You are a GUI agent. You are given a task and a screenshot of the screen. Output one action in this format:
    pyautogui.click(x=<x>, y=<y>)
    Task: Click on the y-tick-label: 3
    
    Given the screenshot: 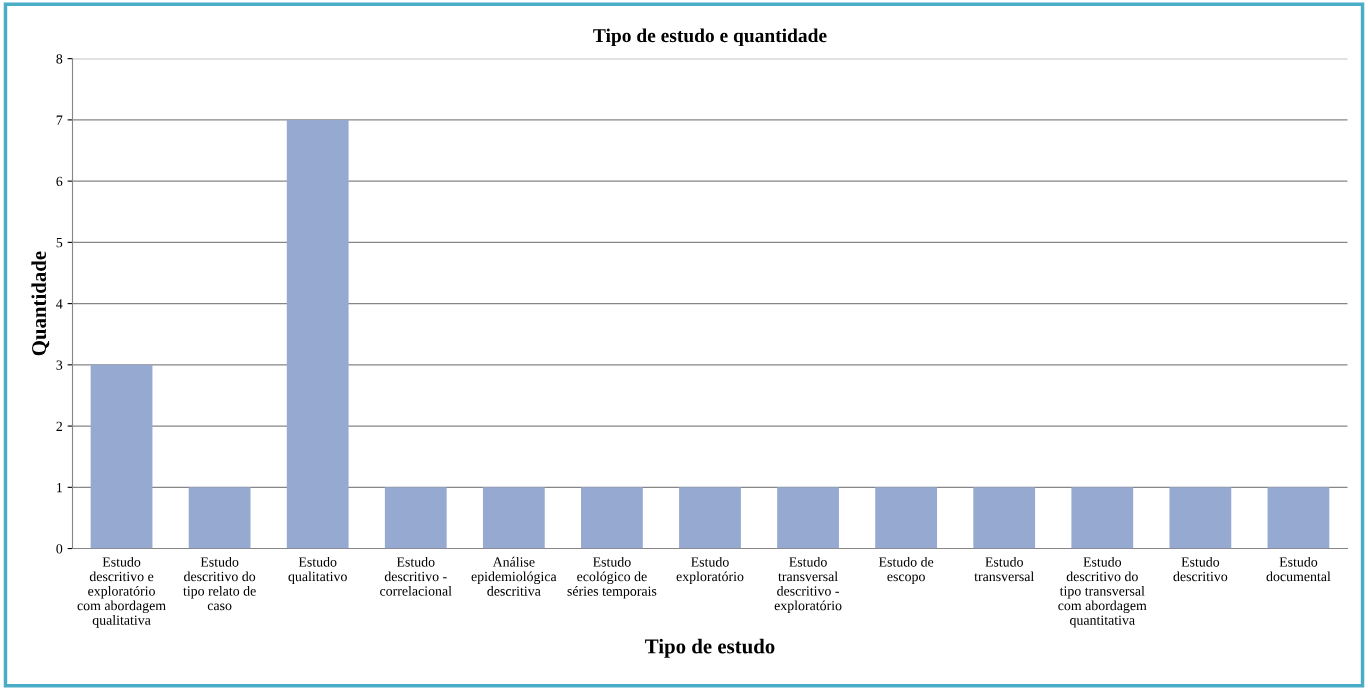 What is the action you would take?
    pyautogui.click(x=59, y=365)
    